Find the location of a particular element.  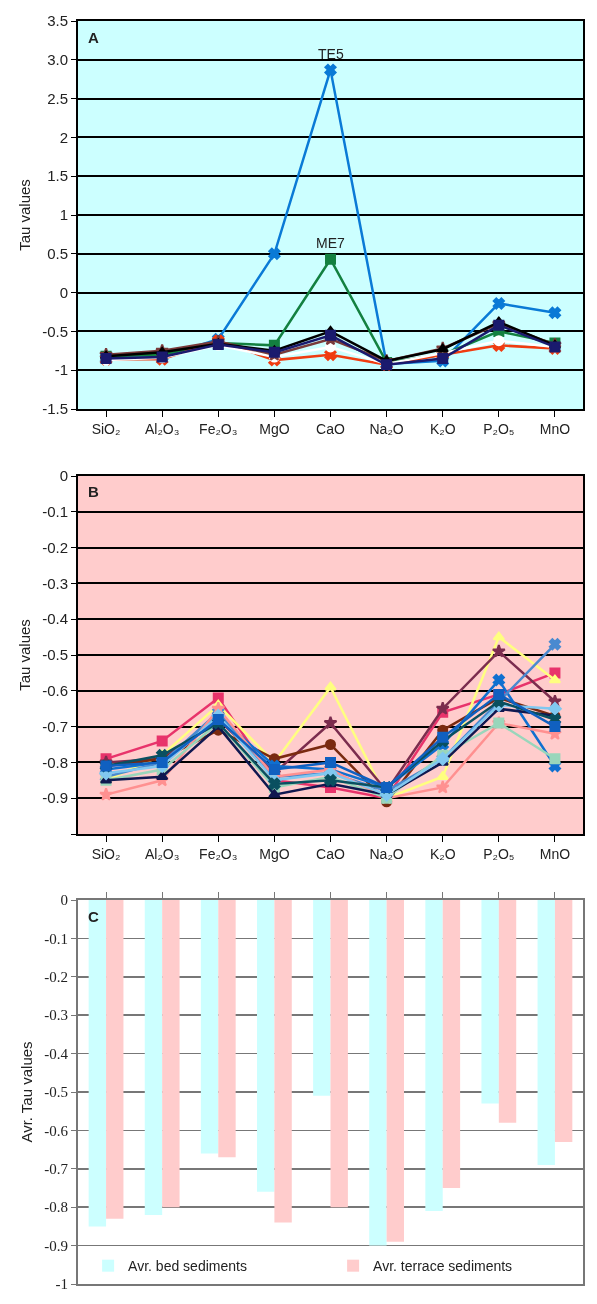

annotation: C is located at coordinates (93, 916).